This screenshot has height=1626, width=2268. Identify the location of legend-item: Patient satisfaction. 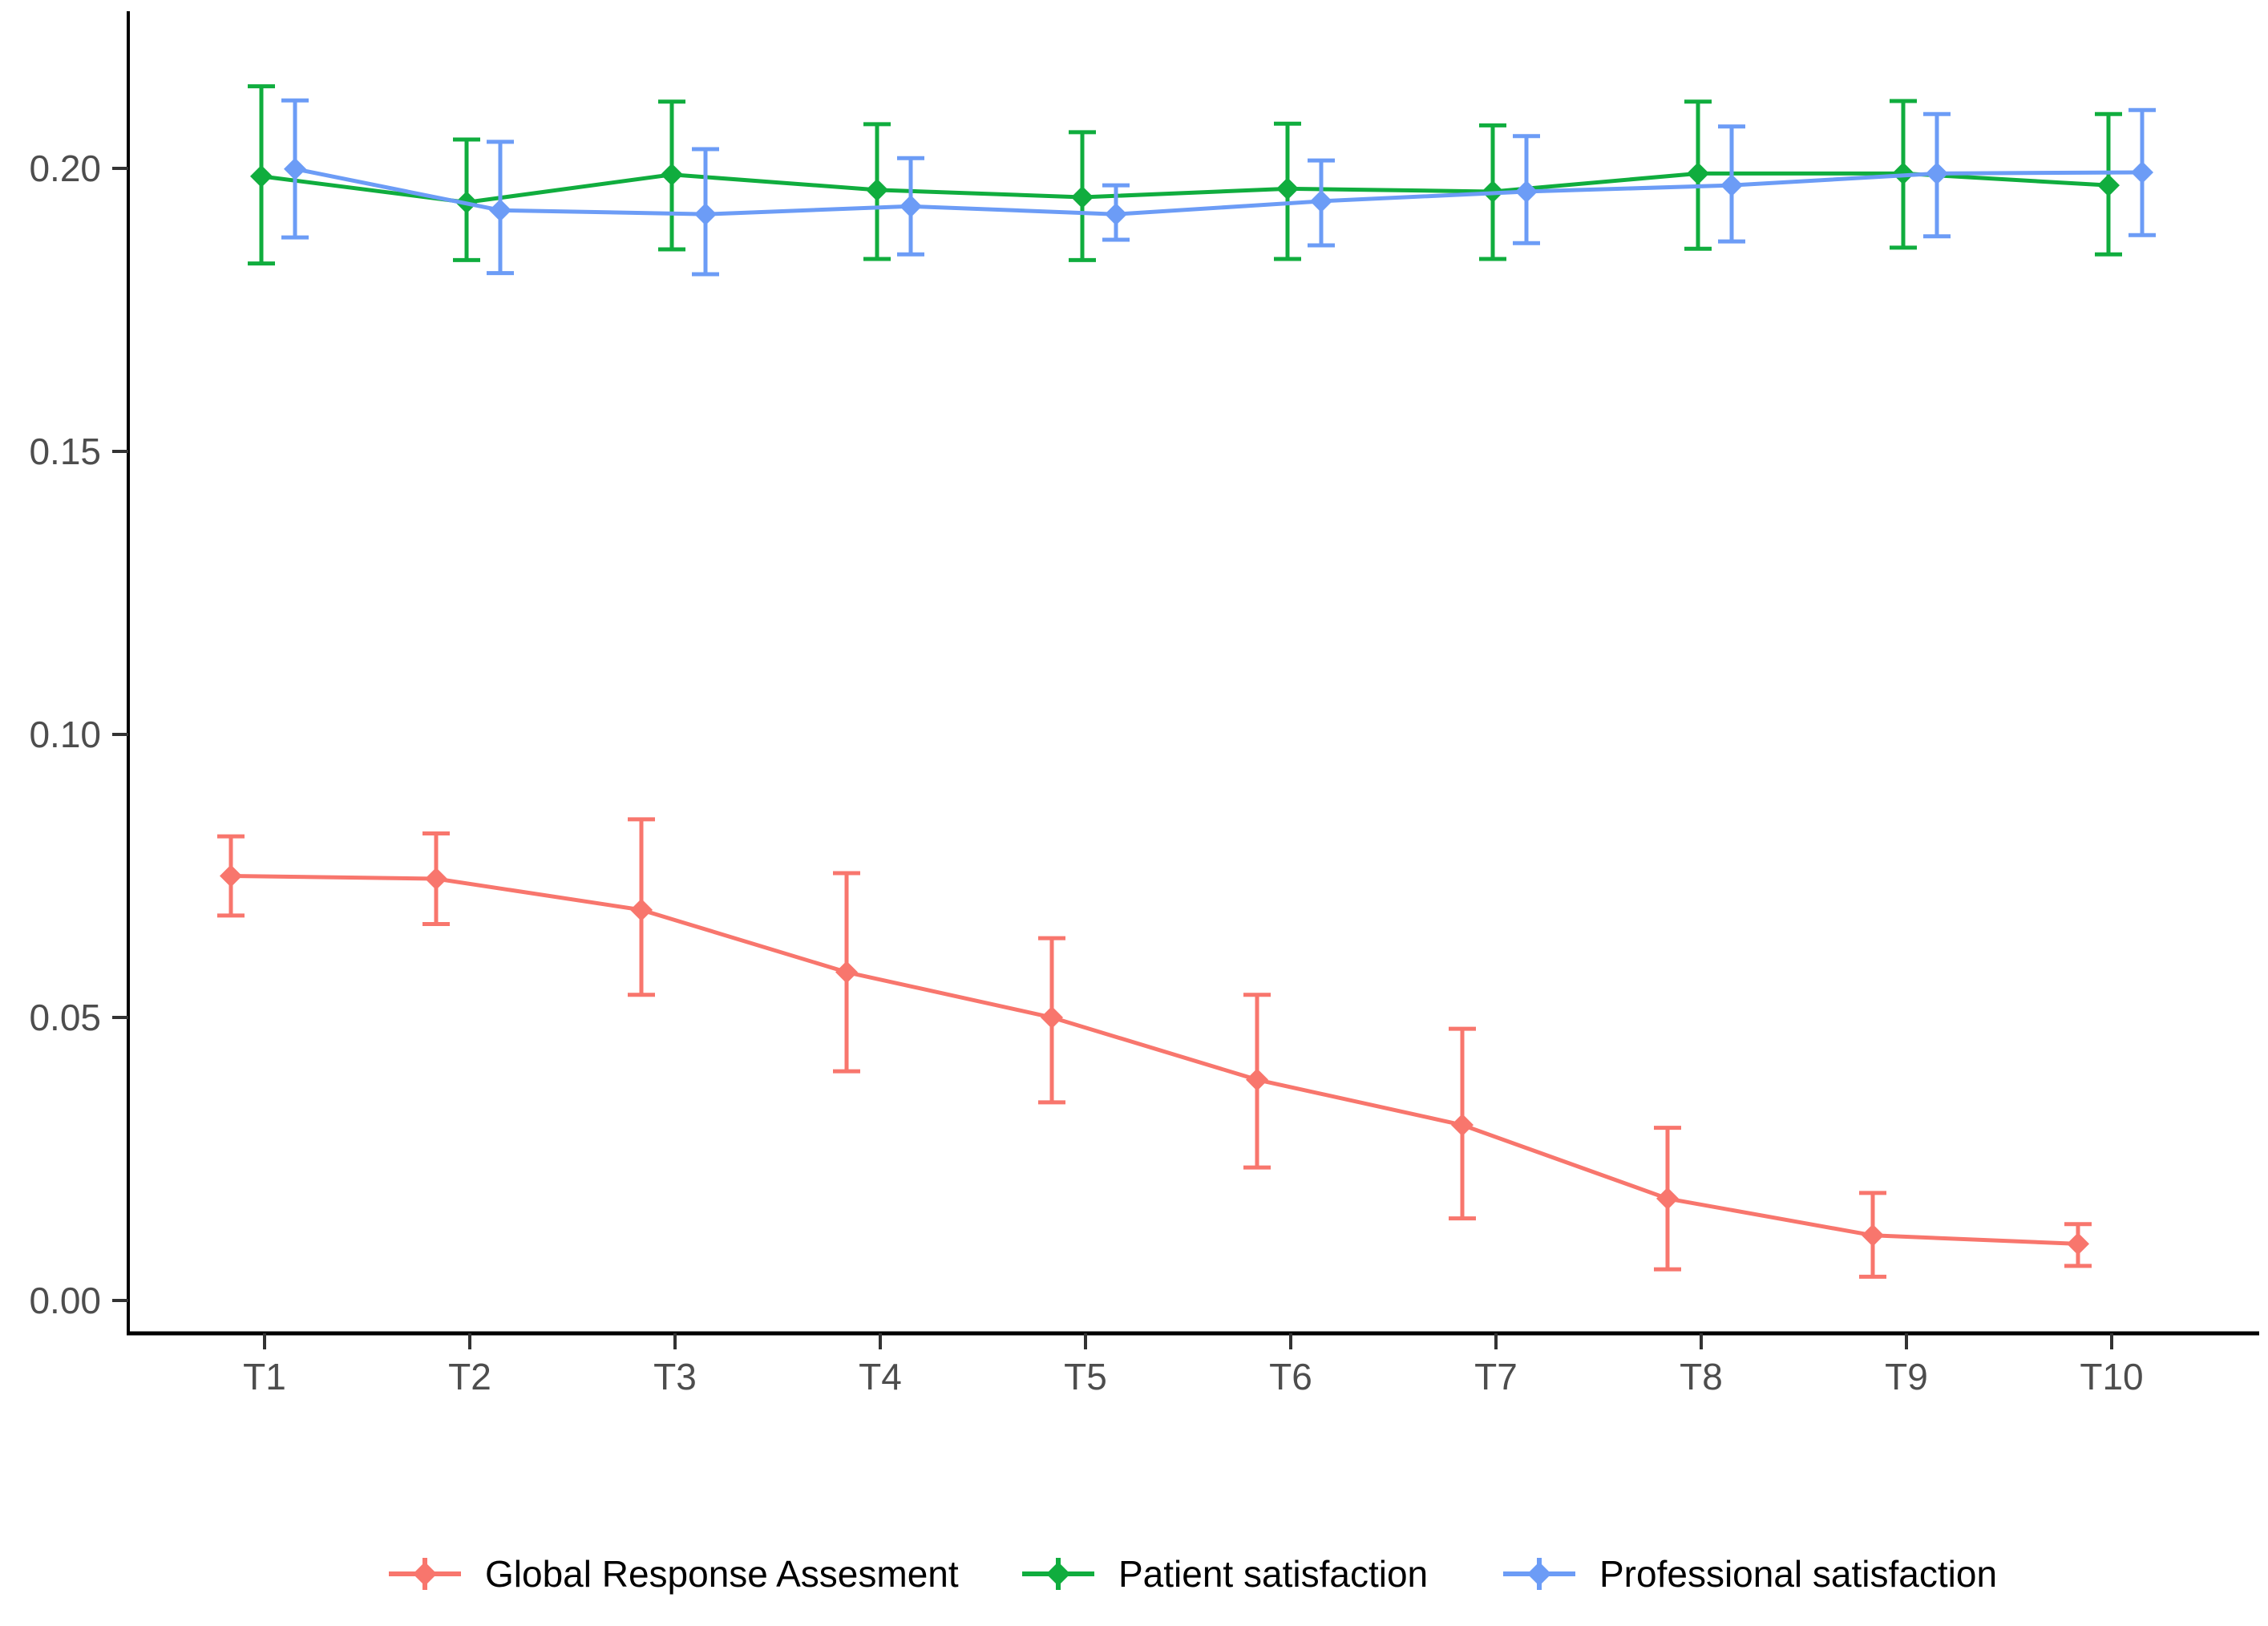
(1225, 1574).